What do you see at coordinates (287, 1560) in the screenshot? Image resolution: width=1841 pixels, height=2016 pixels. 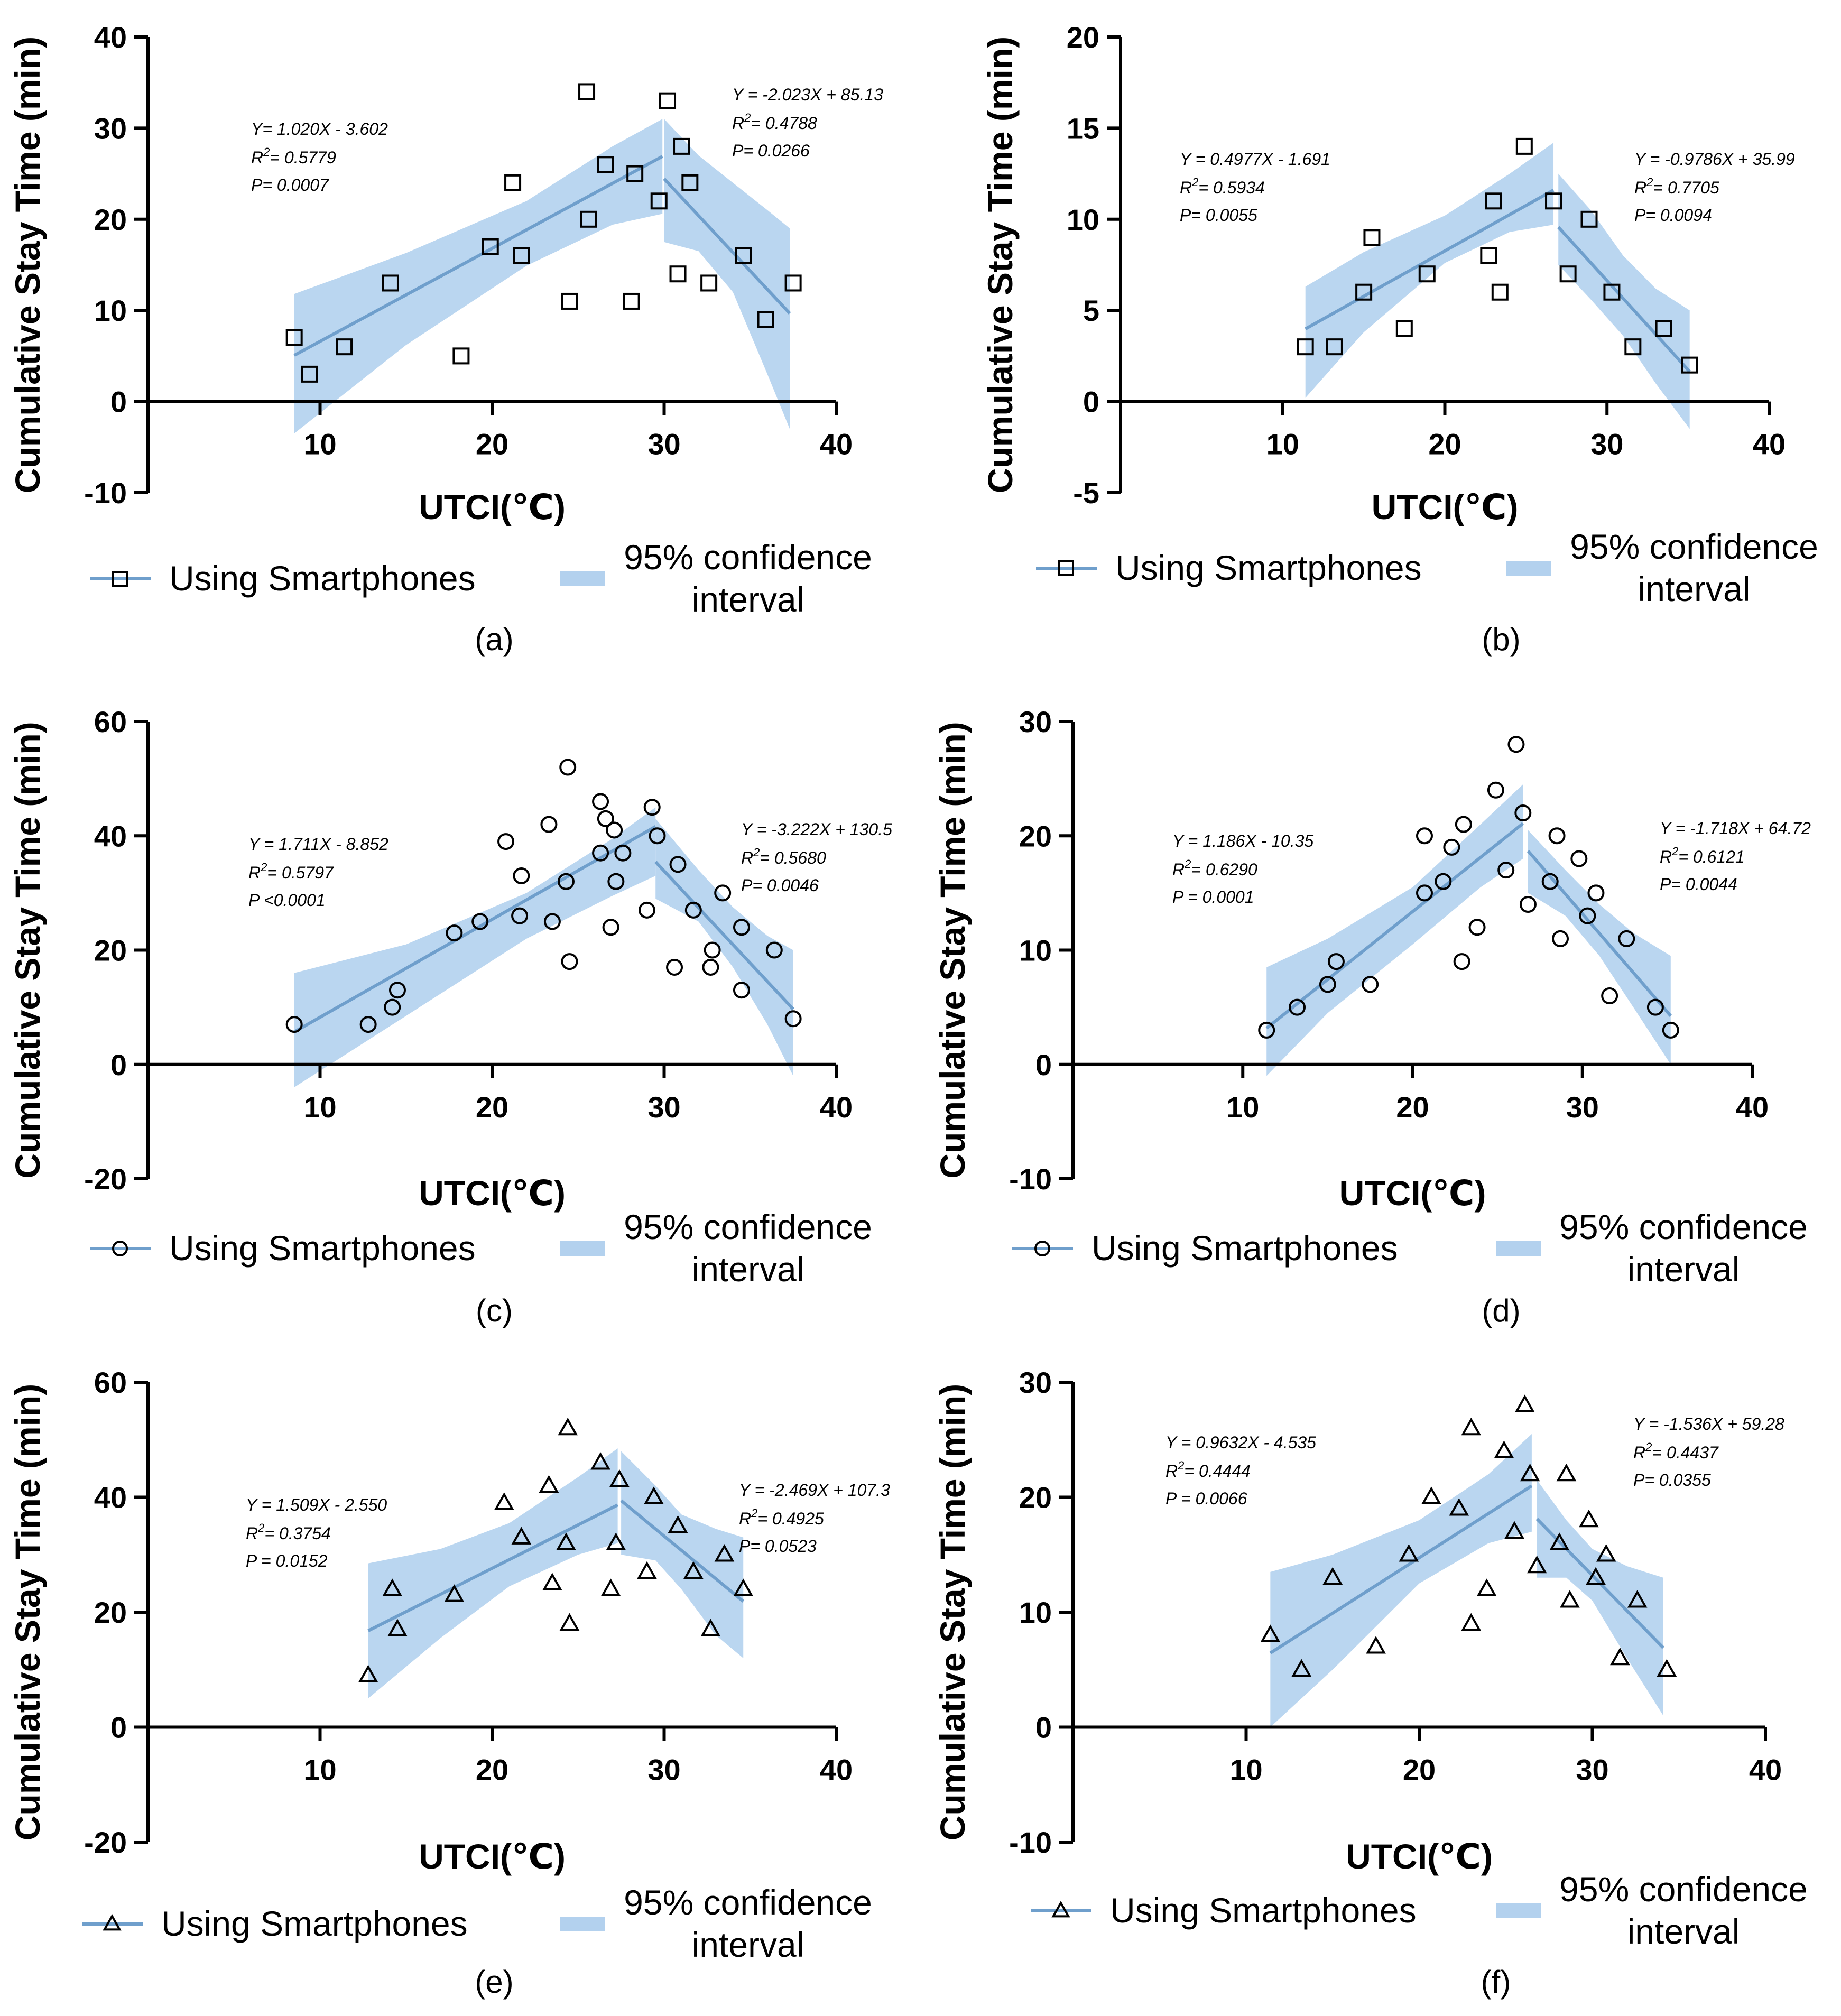 I see `p-value-left: P = 0.0152` at bounding box center [287, 1560].